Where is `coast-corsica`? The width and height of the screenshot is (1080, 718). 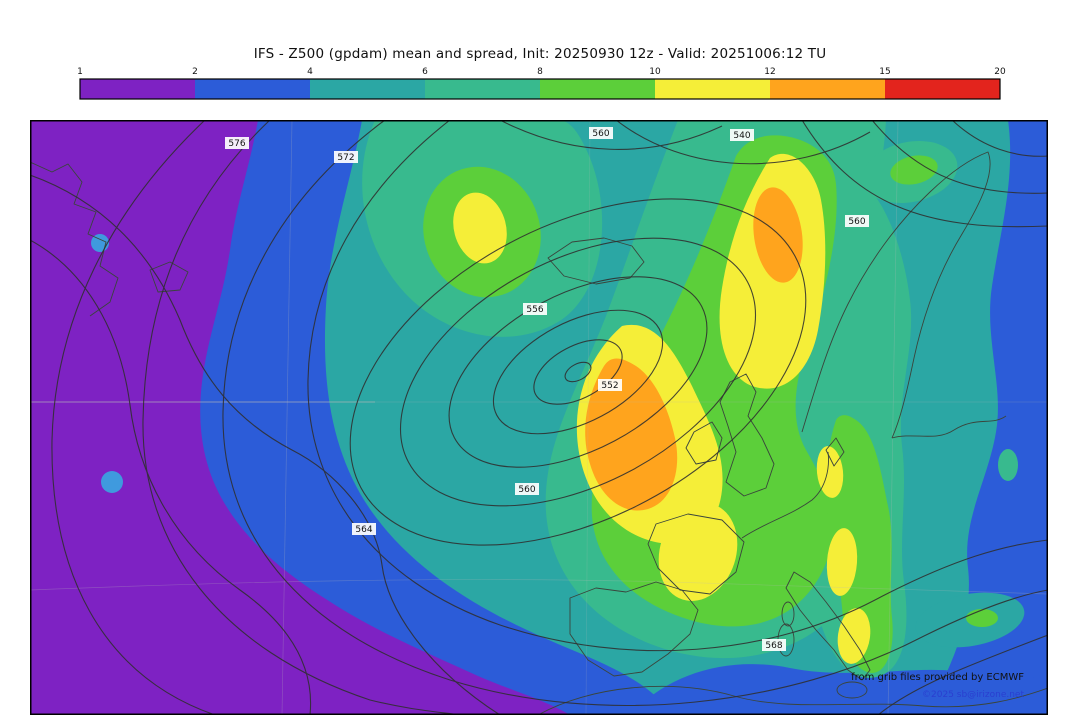 coast-corsica is located at coordinates (788, 614).